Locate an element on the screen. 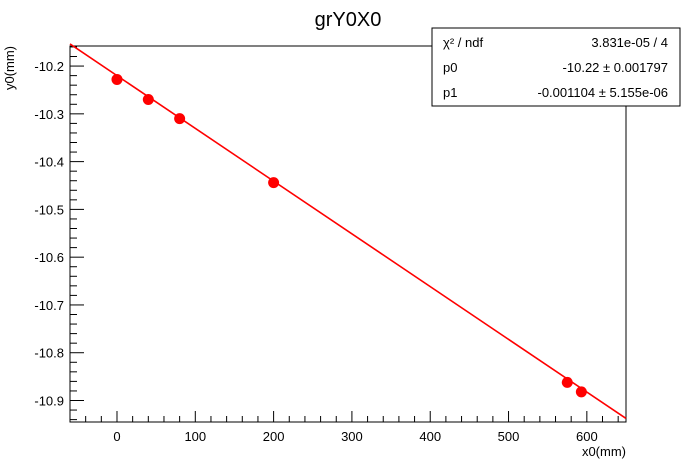 The height and width of the screenshot is (472, 696). x-axis: 0 100 200 300 400 500 600 is located at coordinates (344, 427).